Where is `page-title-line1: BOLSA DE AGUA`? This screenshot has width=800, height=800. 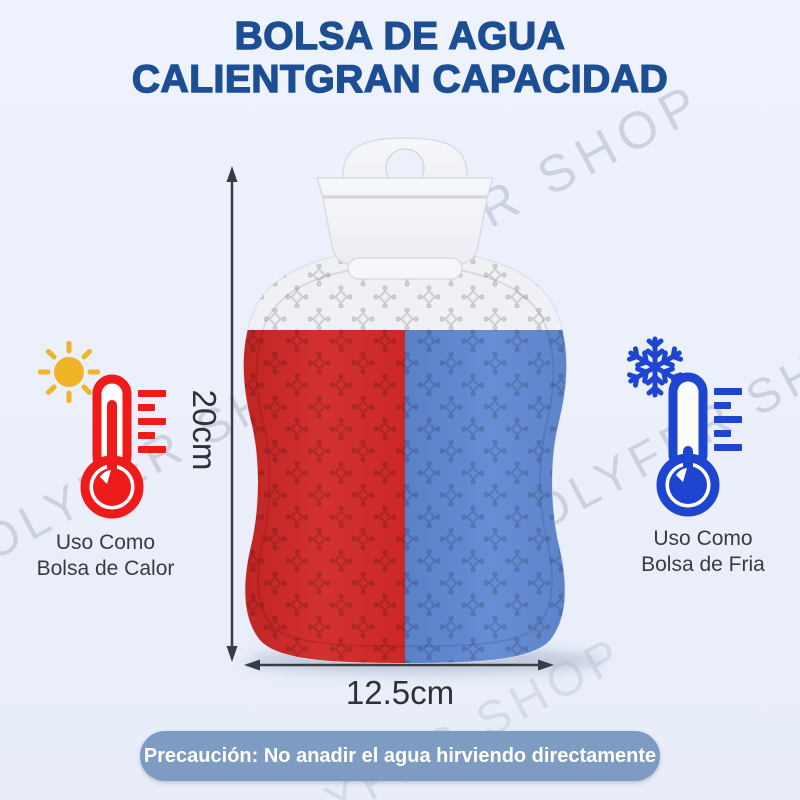
page-title-line1: BOLSA DE AGUA is located at coordinates (400, 36).